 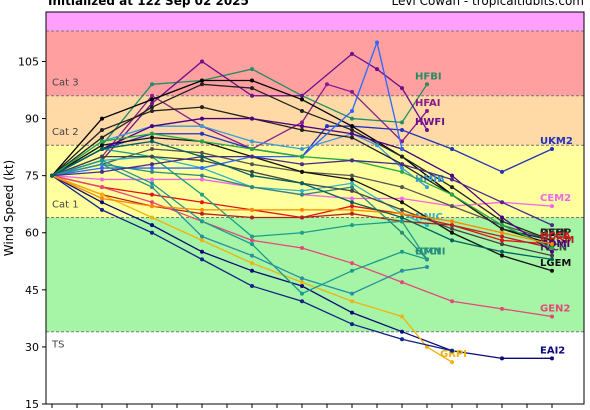 I want to click on category-band-label: Cat 3, so click(x=65, y=83).